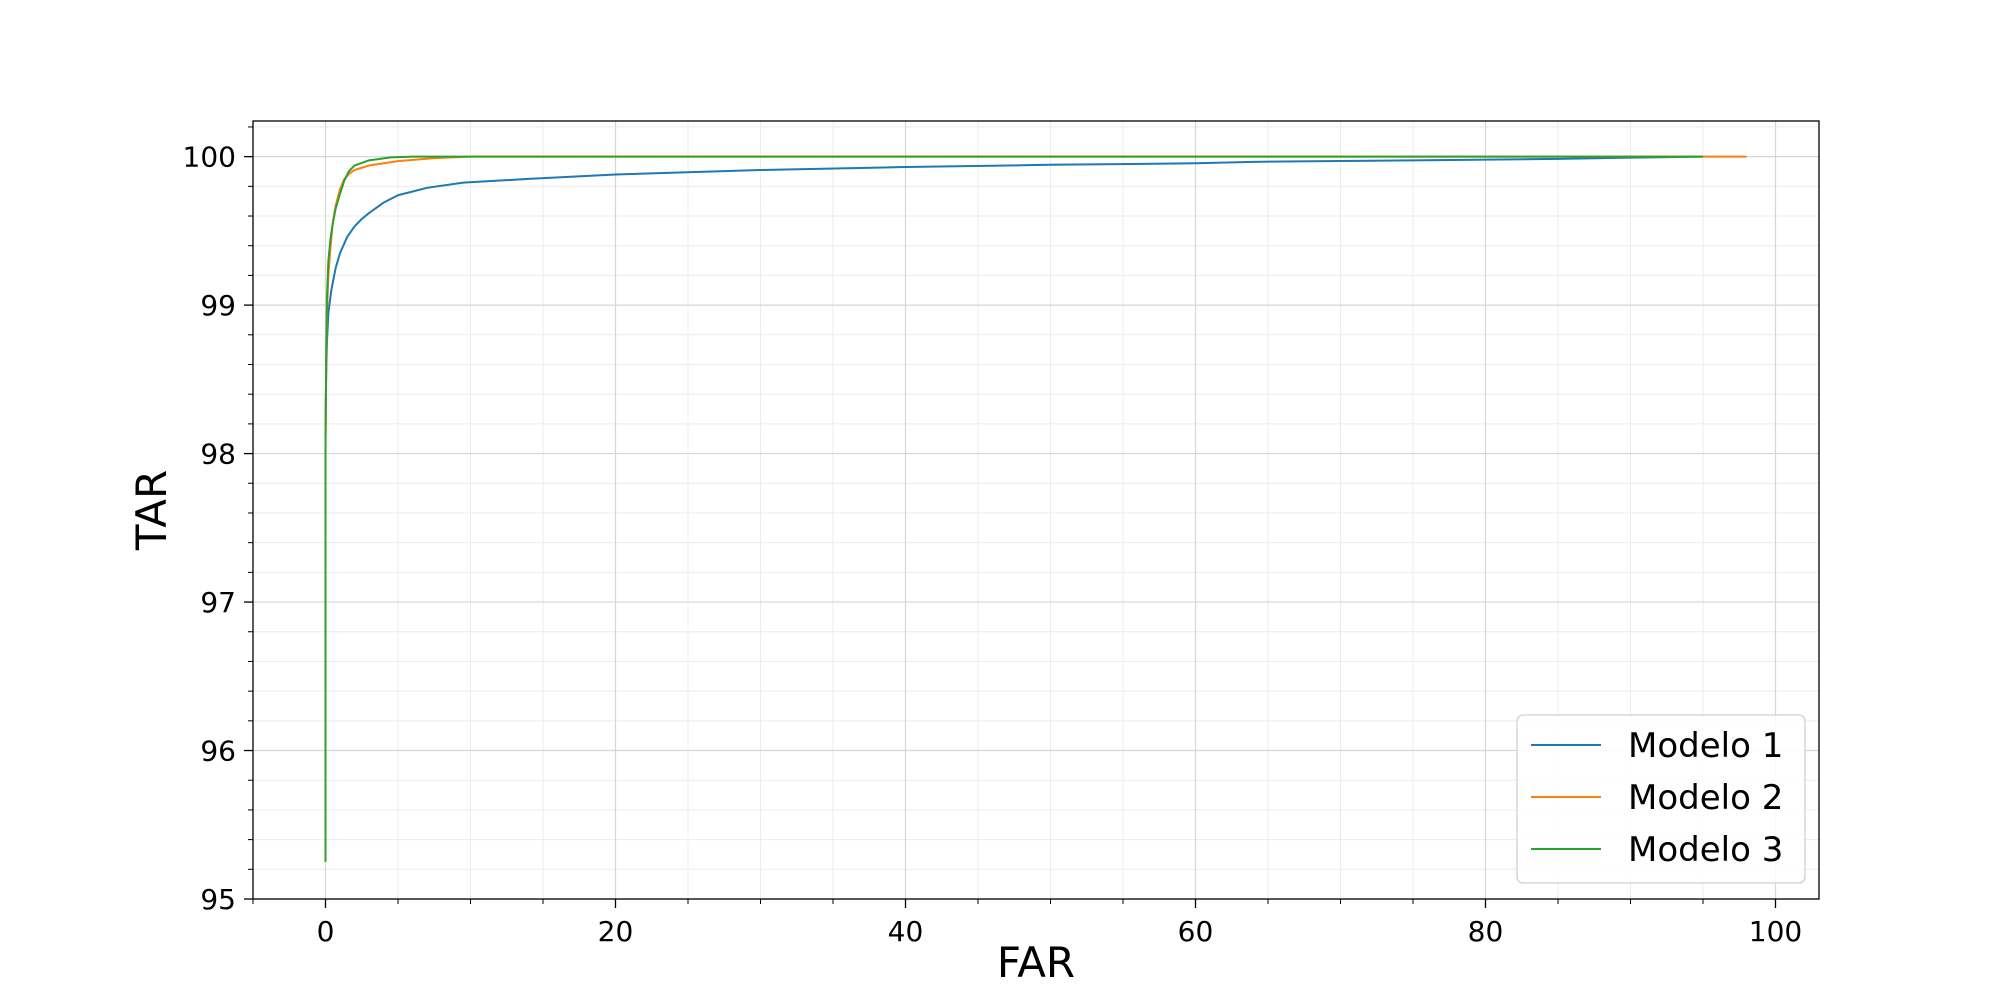 Image resolution: width=2000 pixels, height=1004 pixels. Describe the element at coordinates (326, 931) in the screenshot. I see `x-tick-label: 0` at that location.